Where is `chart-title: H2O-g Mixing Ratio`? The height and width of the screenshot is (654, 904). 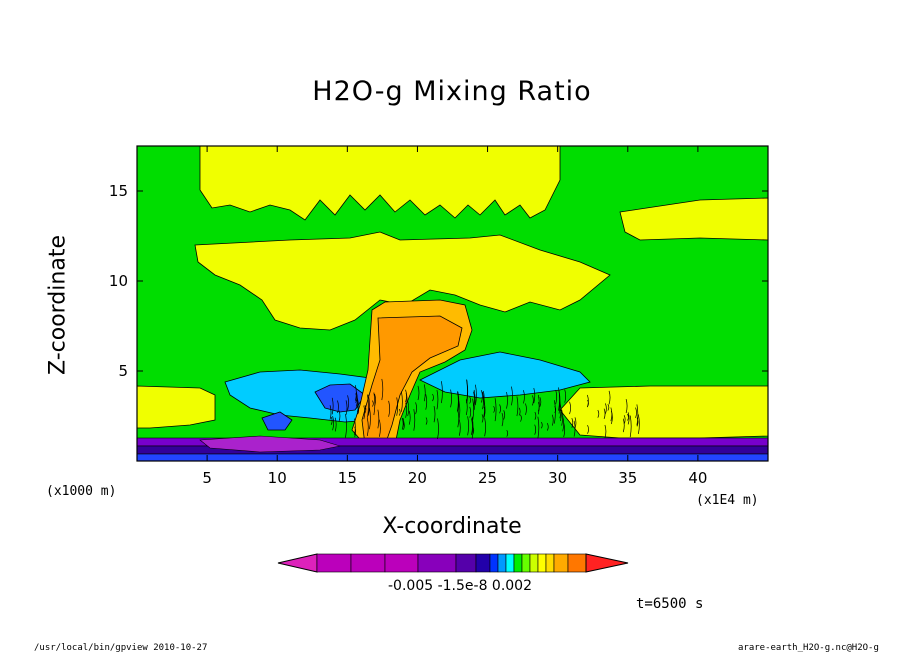 chart-title: H2O-g Mixing Ratio is located at coordinates (452, 91).